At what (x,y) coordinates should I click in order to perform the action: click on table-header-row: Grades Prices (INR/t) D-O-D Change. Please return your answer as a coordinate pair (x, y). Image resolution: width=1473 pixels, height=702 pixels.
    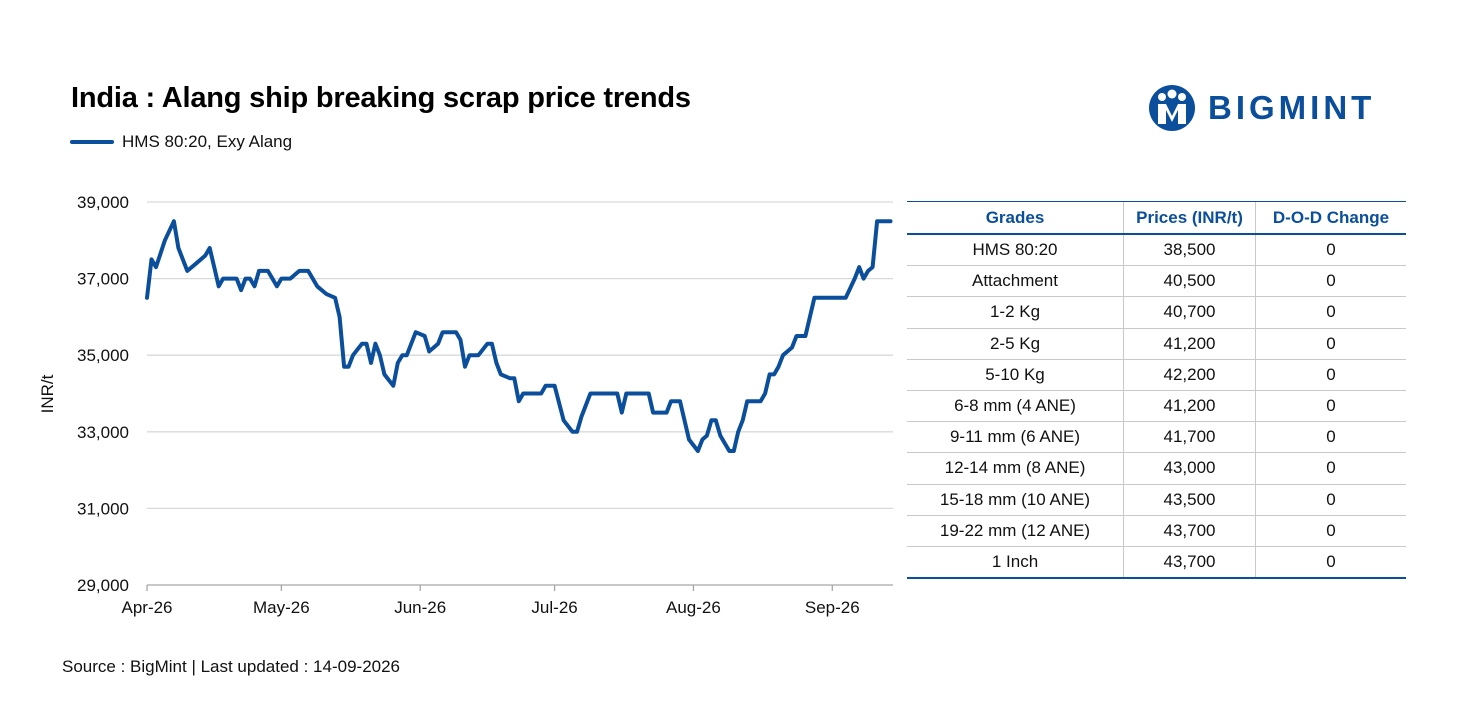
    Looking at the image, I should click on (1156, 218).